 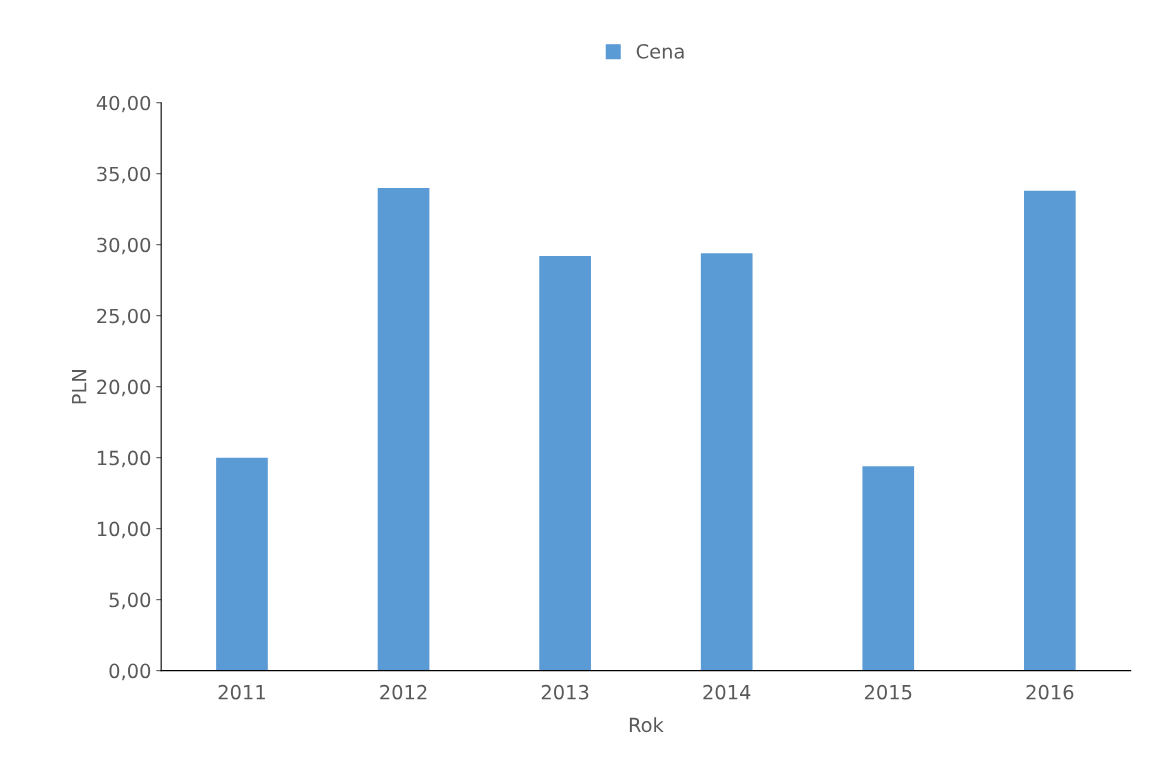 I want to click on y-tick-label: 25,00, so click(x=124, y=317).